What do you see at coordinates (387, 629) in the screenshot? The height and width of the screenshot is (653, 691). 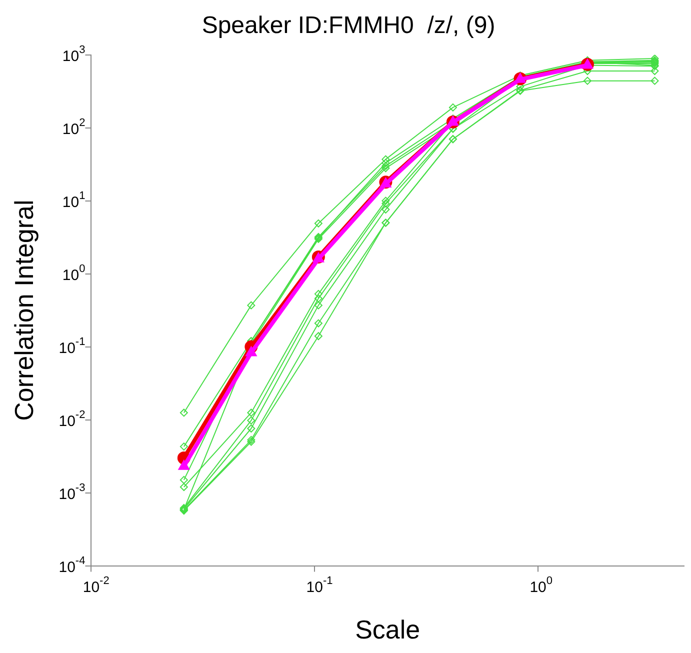 I see `x-axis-title: Scale` at bounding box center [387, 629].